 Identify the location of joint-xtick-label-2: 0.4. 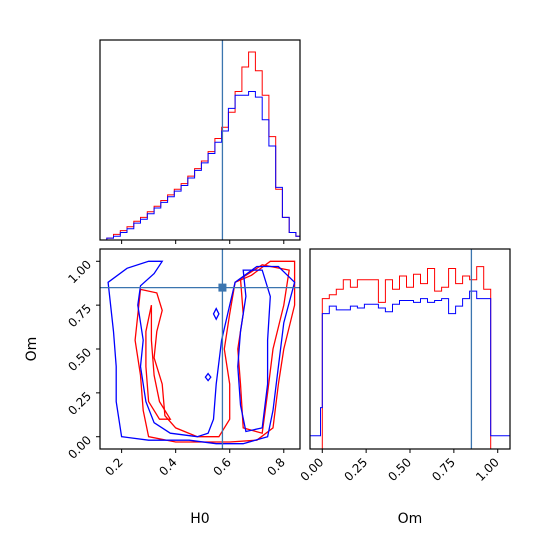
(167, 466).